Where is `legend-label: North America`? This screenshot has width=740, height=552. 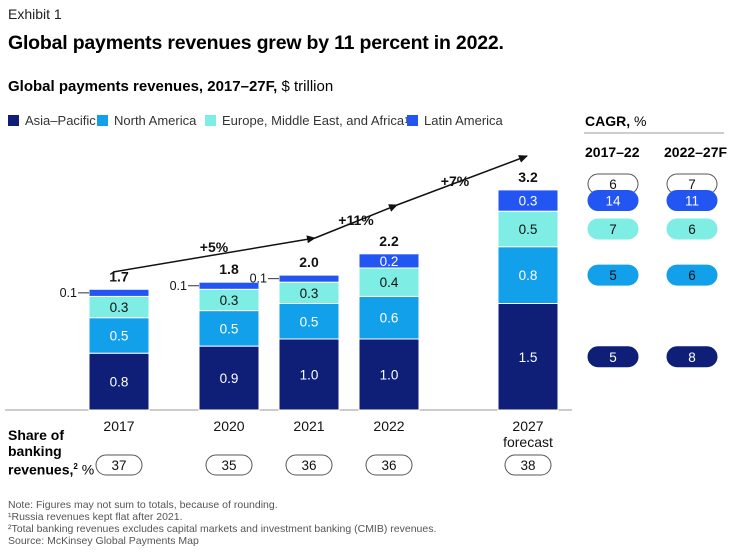
legend-label: North America is located at coordinates (155, 120).